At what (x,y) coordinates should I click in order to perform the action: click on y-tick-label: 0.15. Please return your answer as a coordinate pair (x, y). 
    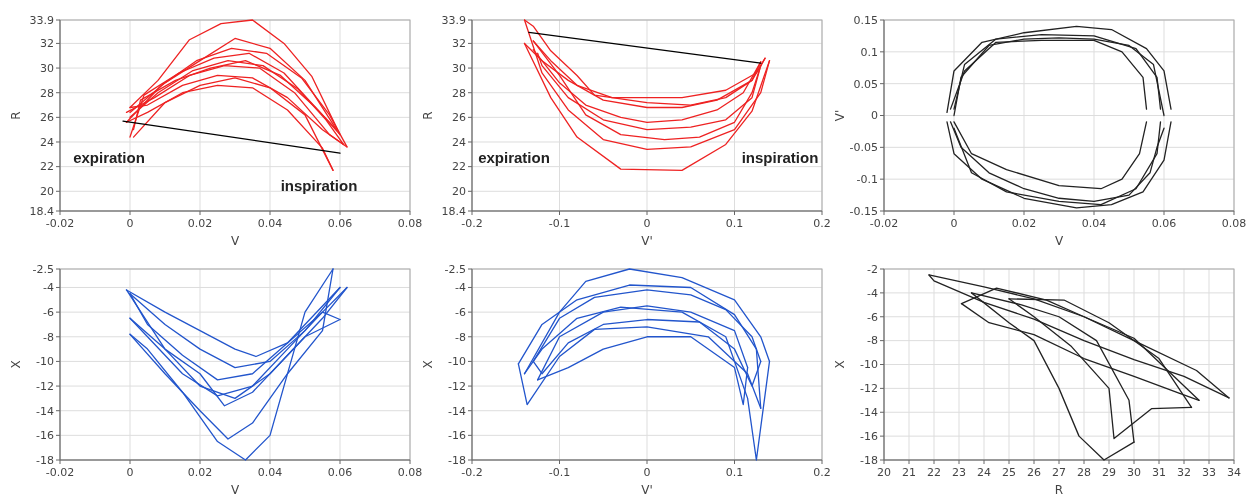
    Looking at the image, I should click on (865, 20).